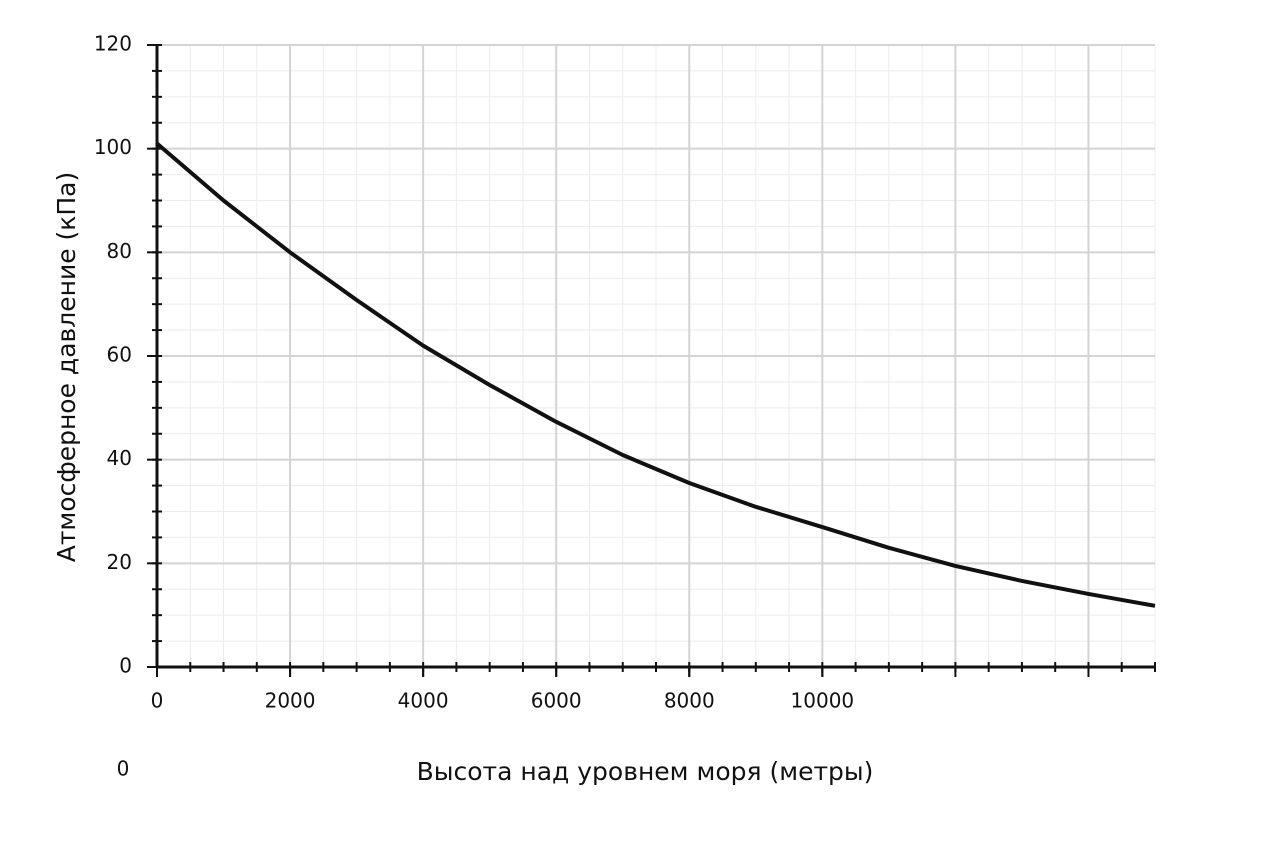 Image resolution: width=1280 pixels, height=865 pixels. I want to click on x-tick-label: 4000, so click(423, 701).